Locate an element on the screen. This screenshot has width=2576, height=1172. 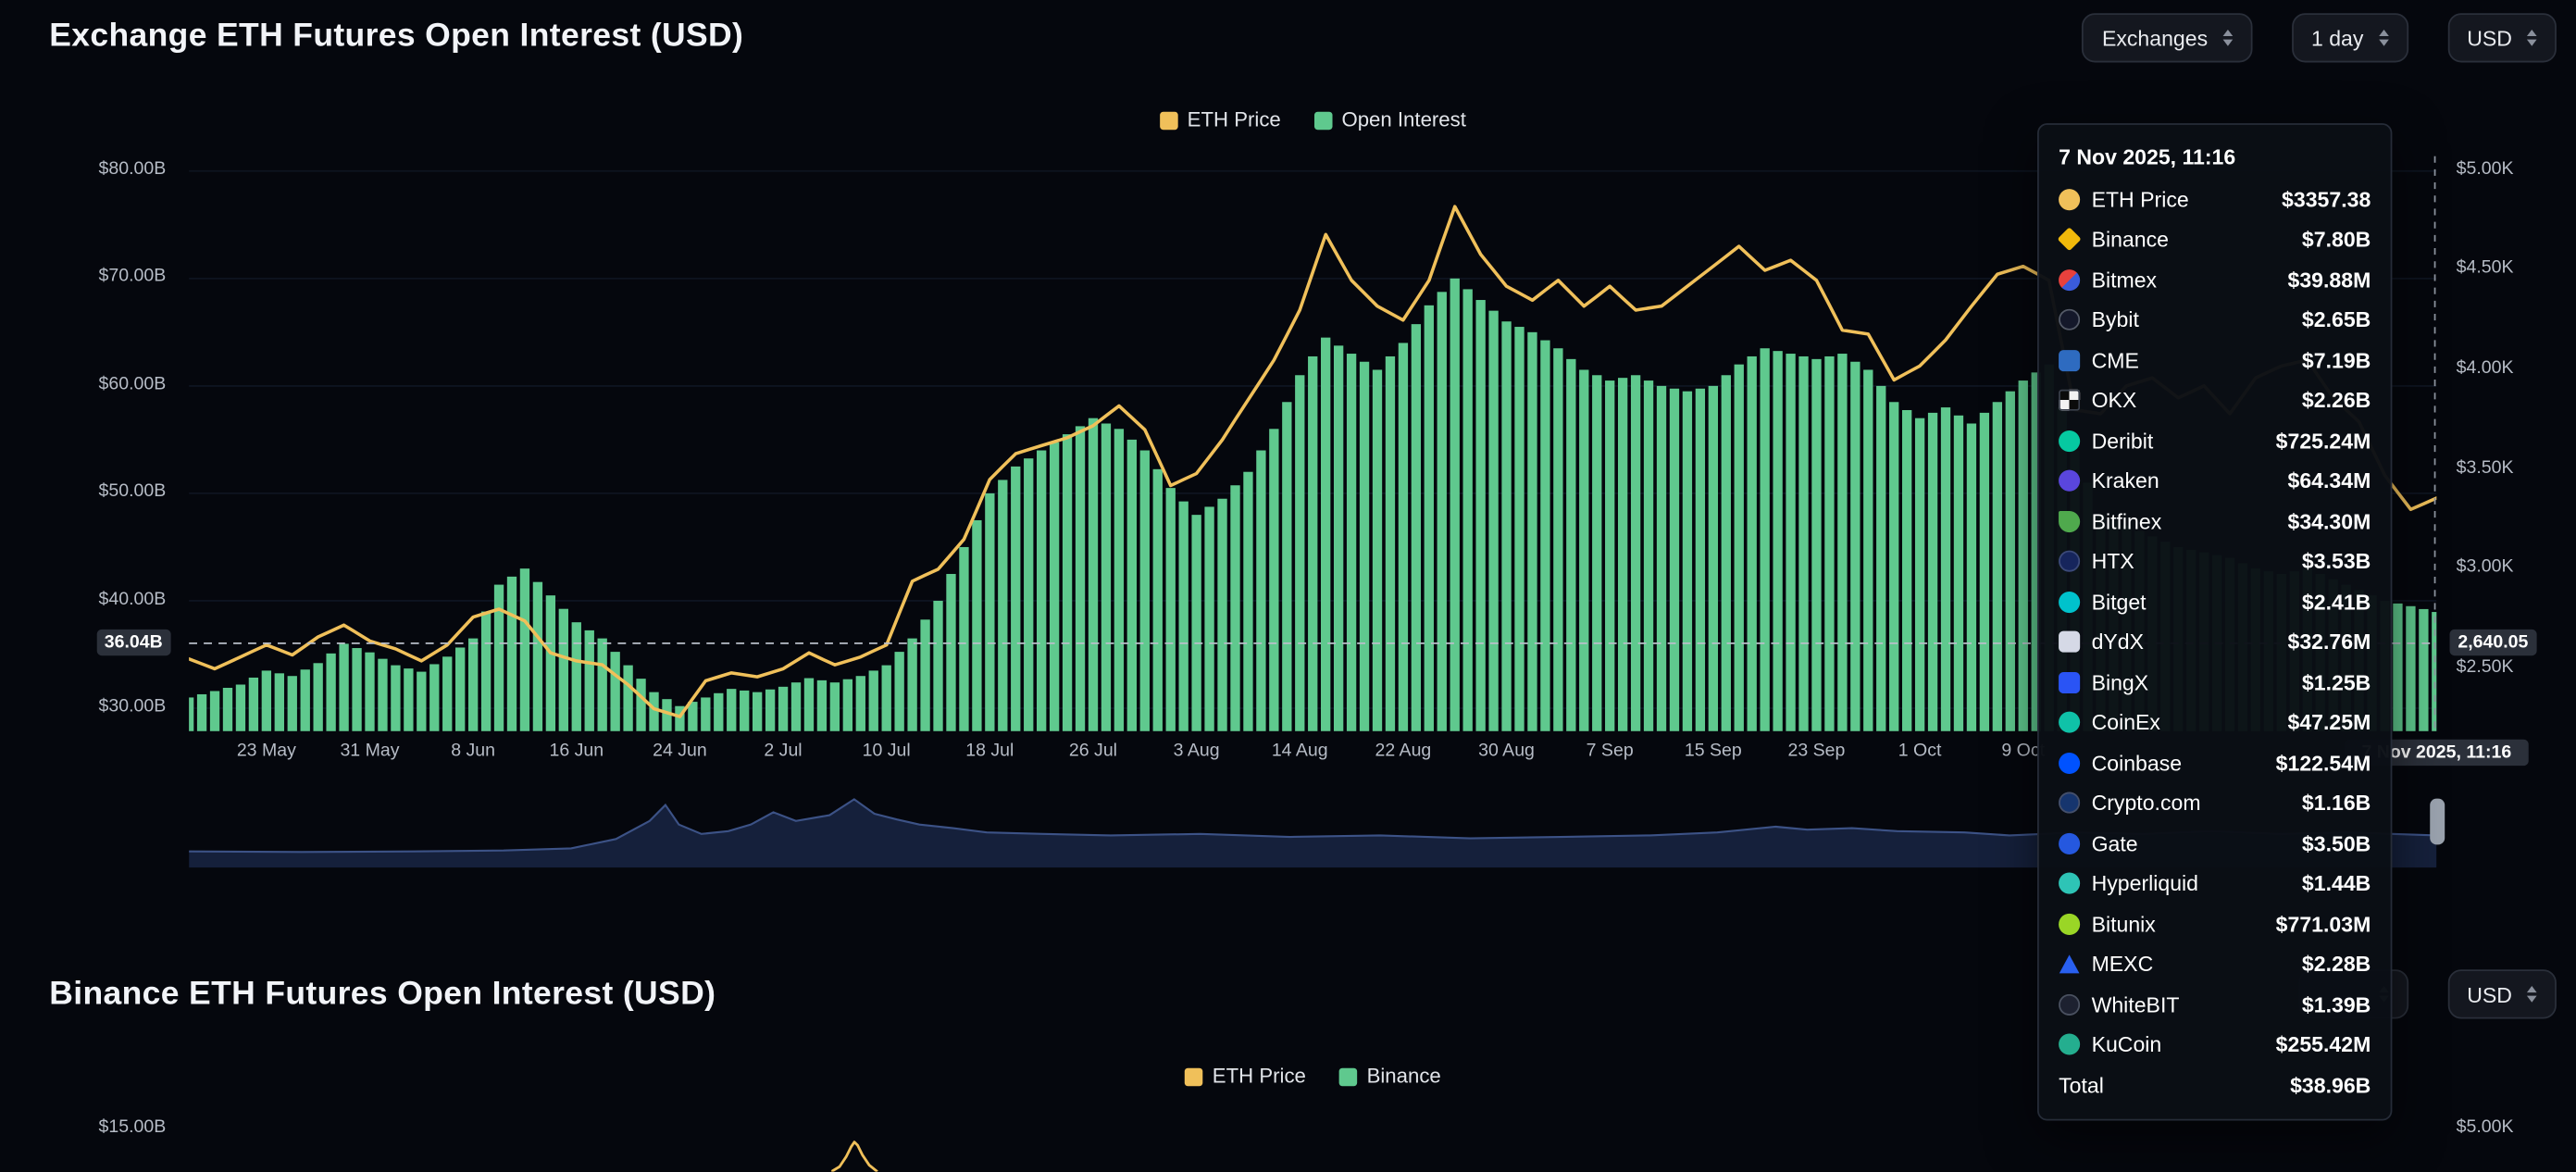
x-axis-tick: 2 Jul is located at coordinates (783, 751).